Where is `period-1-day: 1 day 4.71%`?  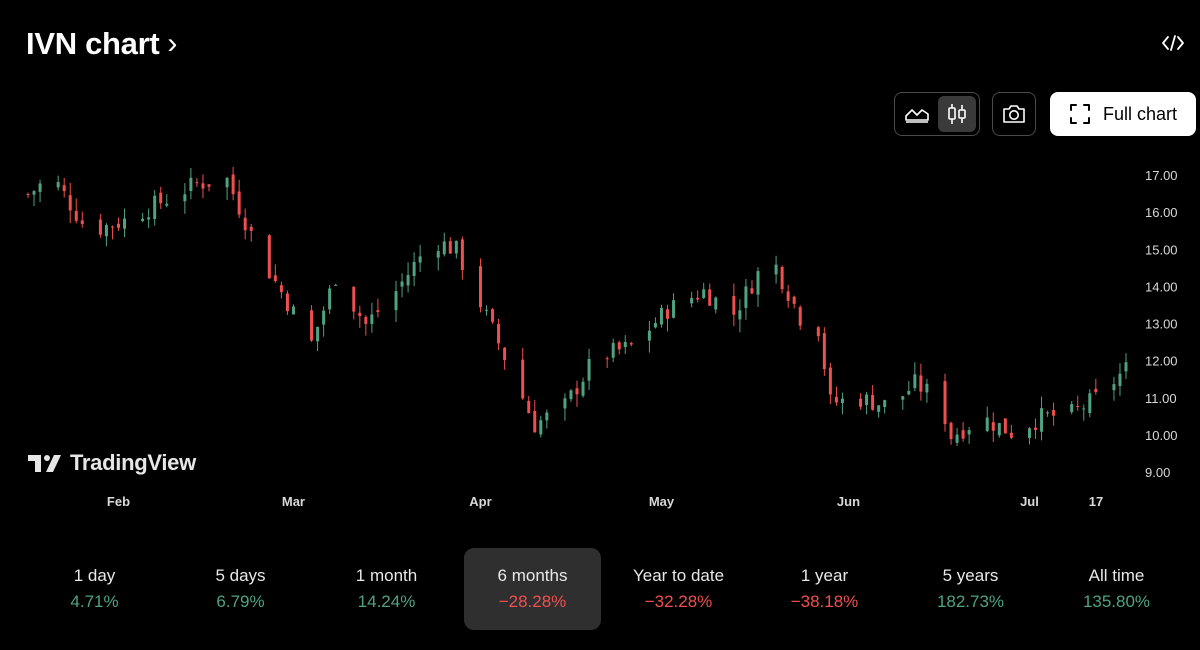
period-1-day: 1 day 4.71% is located at coordinates (94, 589).